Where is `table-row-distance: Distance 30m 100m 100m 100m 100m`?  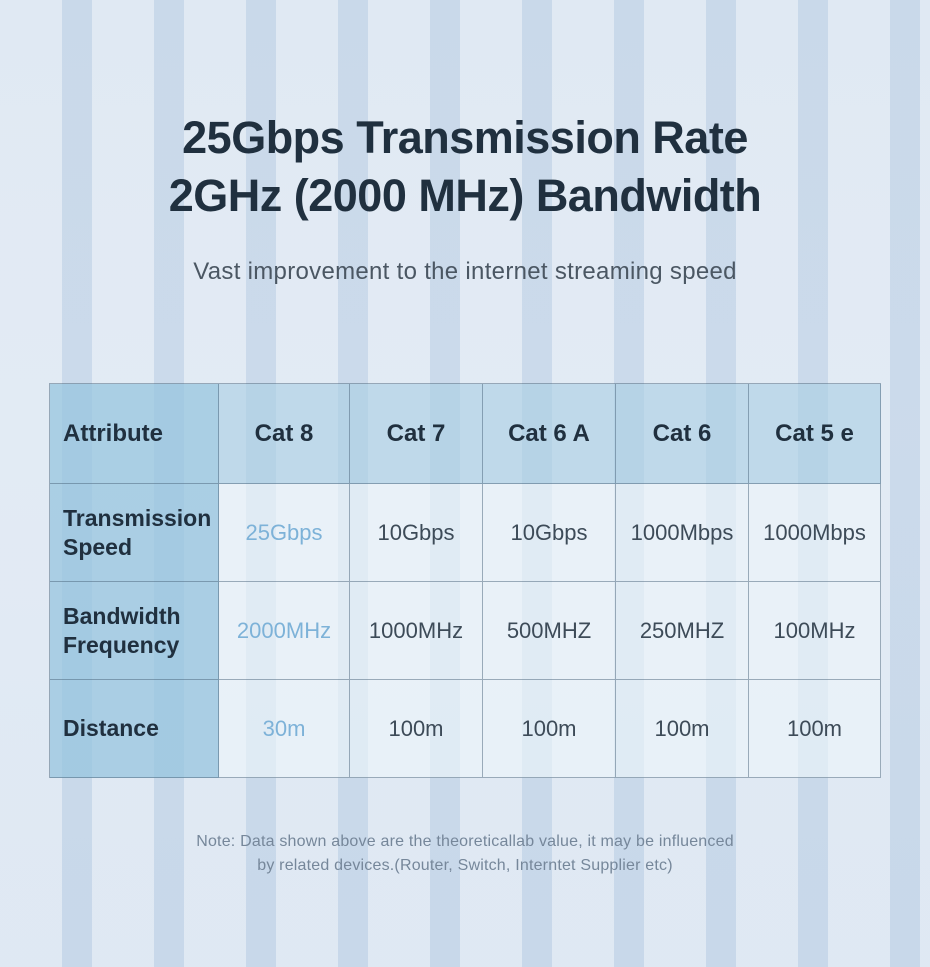 table-row-distance: Distance 30m 100m 100m 100m 100m is located at coordinates (465, 729).